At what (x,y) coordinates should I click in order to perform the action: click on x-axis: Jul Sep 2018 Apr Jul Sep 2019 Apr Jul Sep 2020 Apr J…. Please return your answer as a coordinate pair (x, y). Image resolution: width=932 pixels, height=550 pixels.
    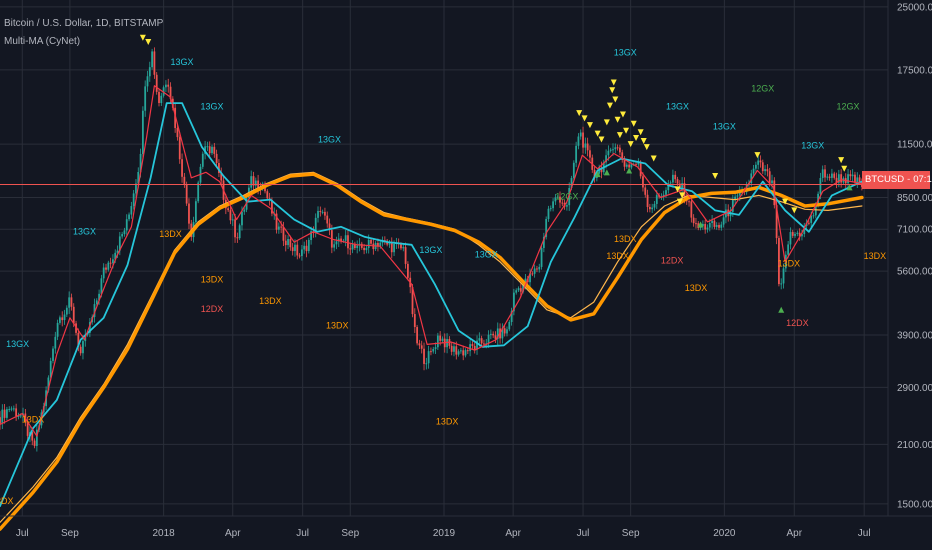
    Looking at the image, I should click on (443, 533).